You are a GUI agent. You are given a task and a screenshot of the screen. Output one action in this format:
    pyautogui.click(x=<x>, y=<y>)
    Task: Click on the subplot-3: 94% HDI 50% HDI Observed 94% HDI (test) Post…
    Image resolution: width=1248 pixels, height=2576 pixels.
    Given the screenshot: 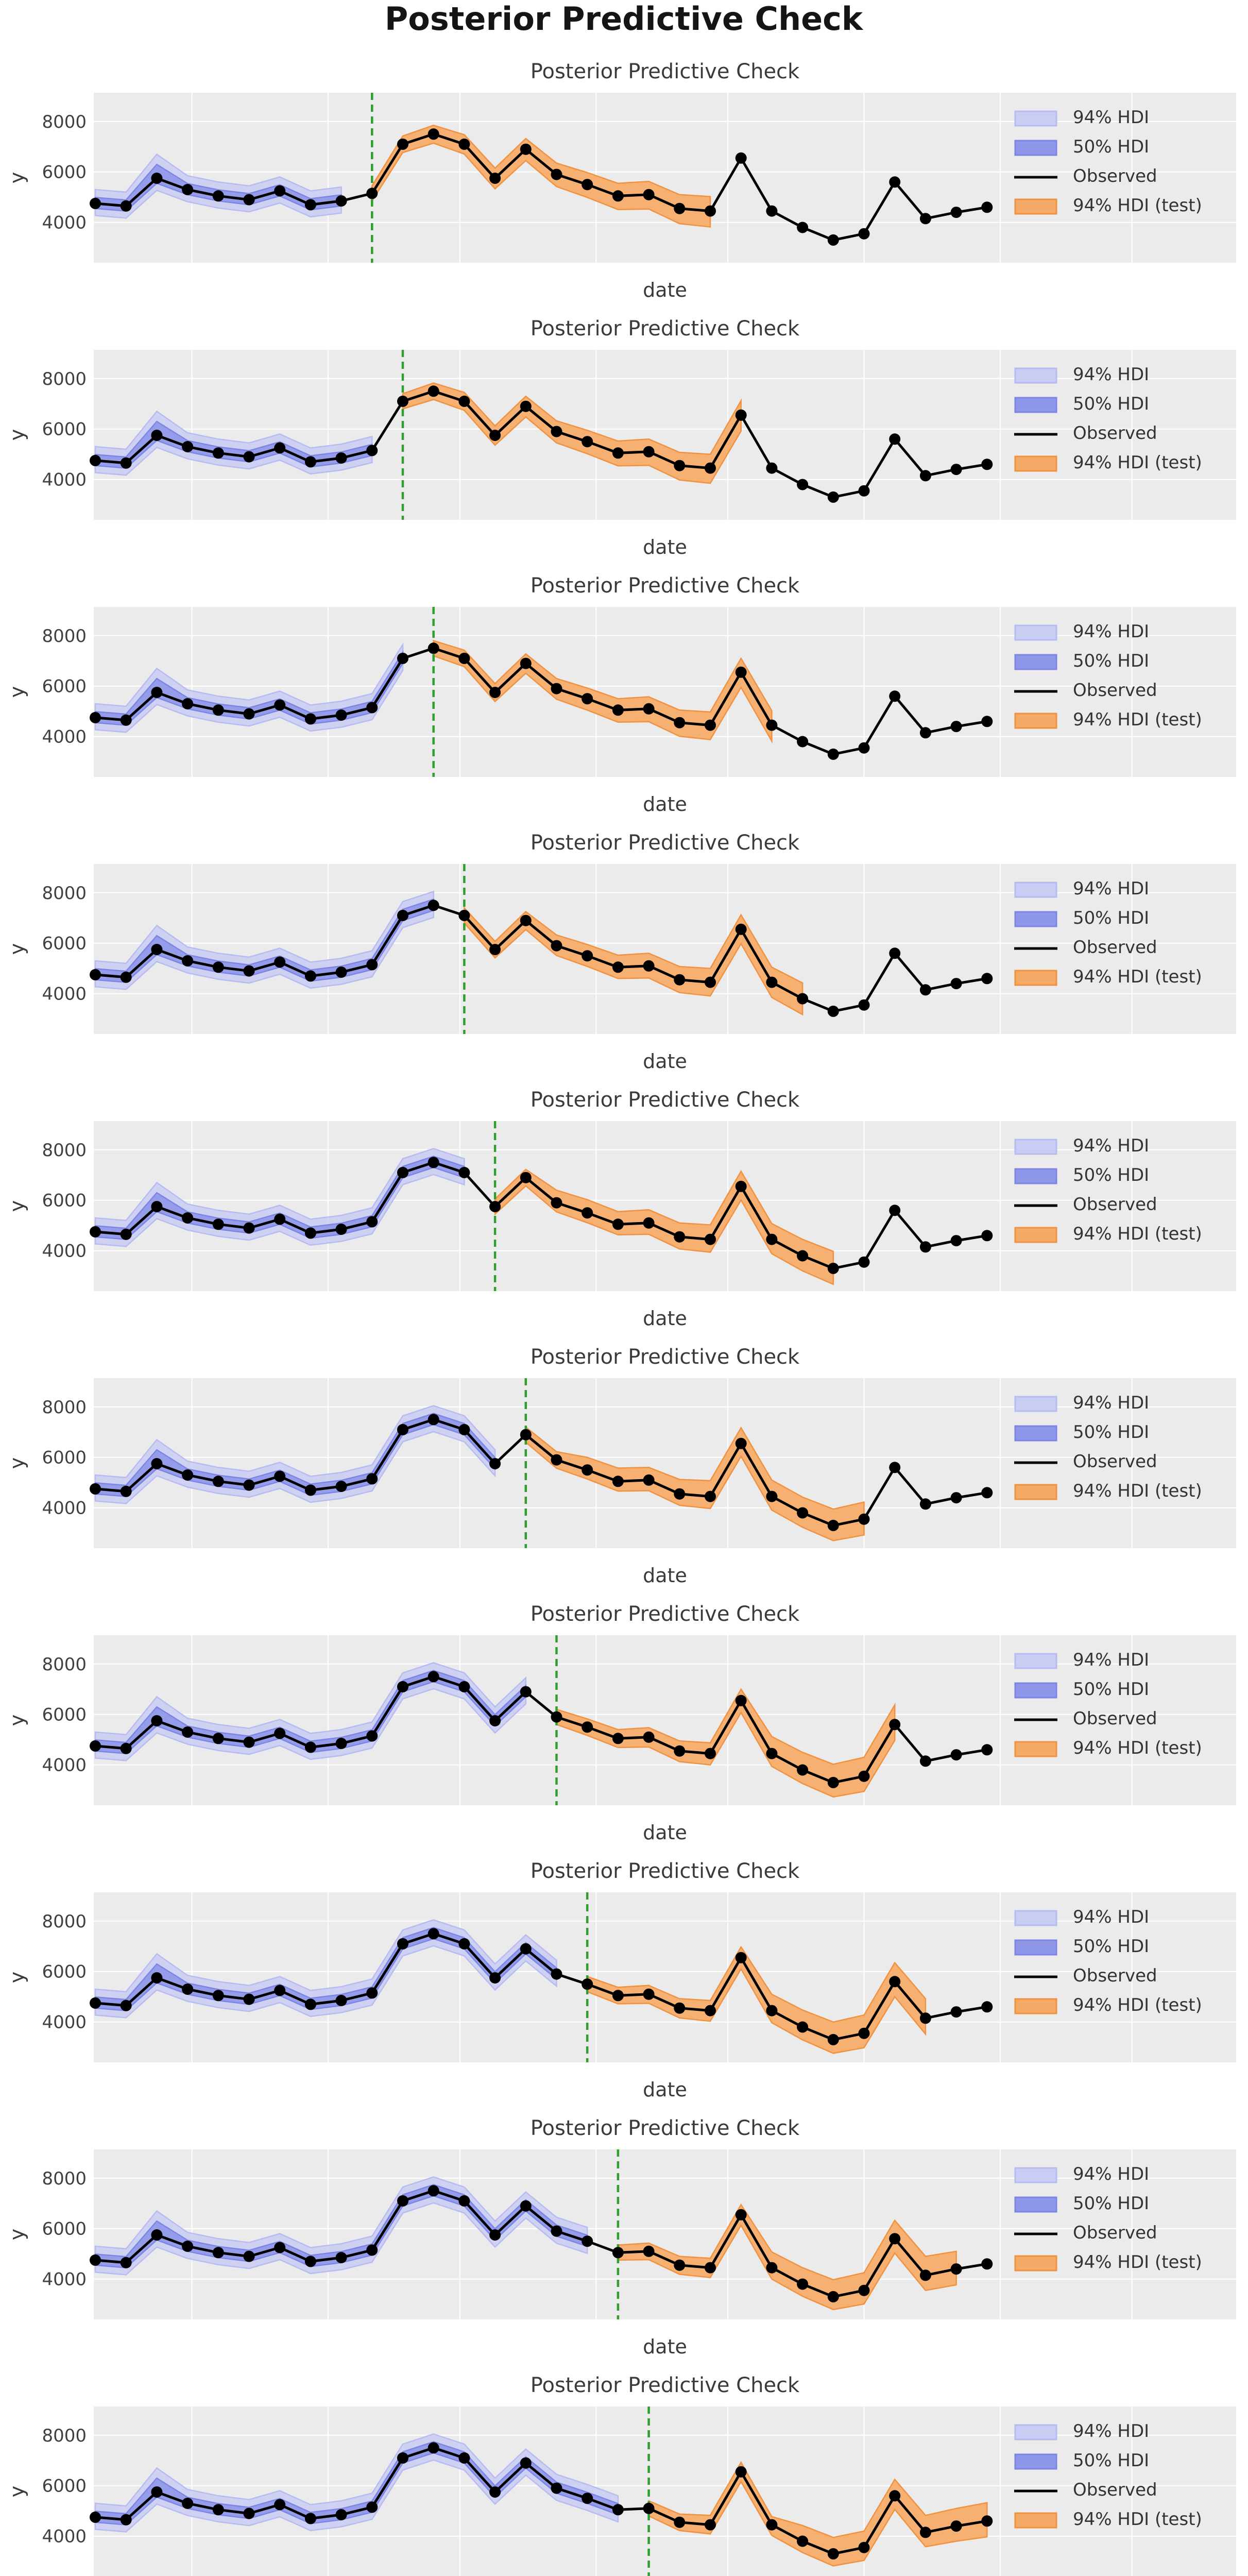 What is the action you would take?
    pyautogui.click(x=621, y=695)
    